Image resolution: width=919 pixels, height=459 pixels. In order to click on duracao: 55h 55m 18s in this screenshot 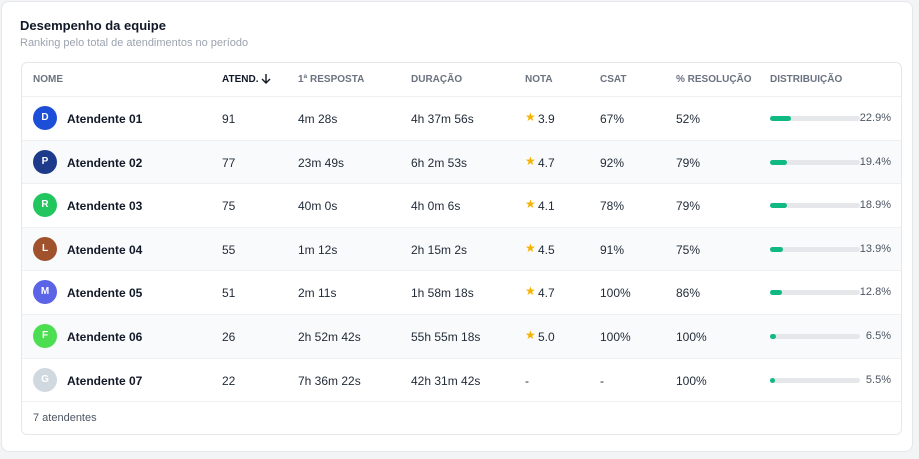, I will do `click(446, 337)`.